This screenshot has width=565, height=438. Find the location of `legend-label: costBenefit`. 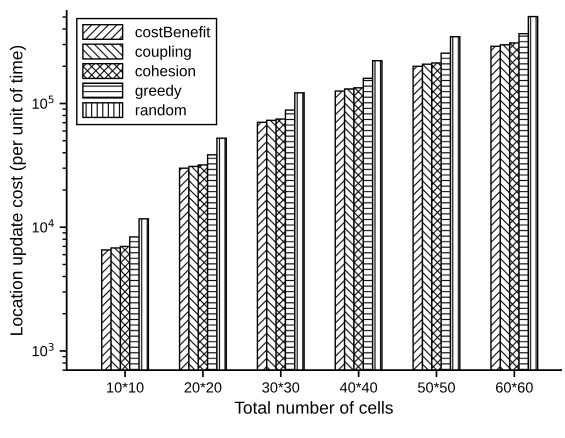

legend-label: costBenefit is located at coordinates (172, 32).